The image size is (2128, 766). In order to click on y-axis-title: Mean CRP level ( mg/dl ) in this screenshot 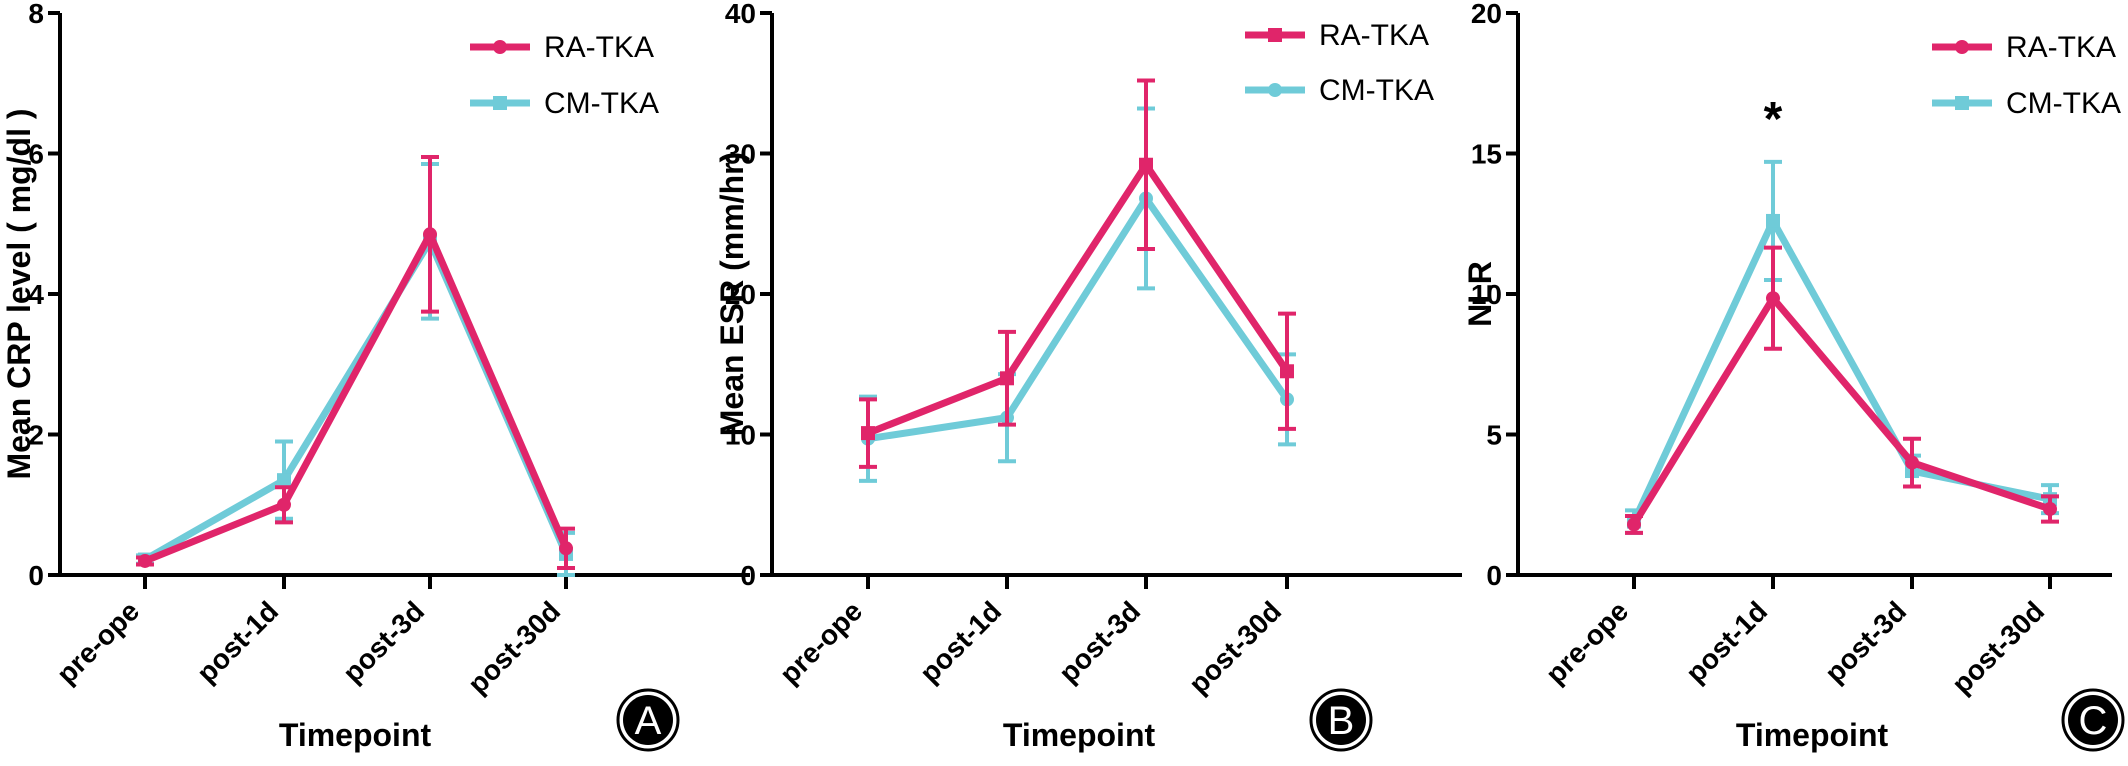, I will do `click(19, 293)`.